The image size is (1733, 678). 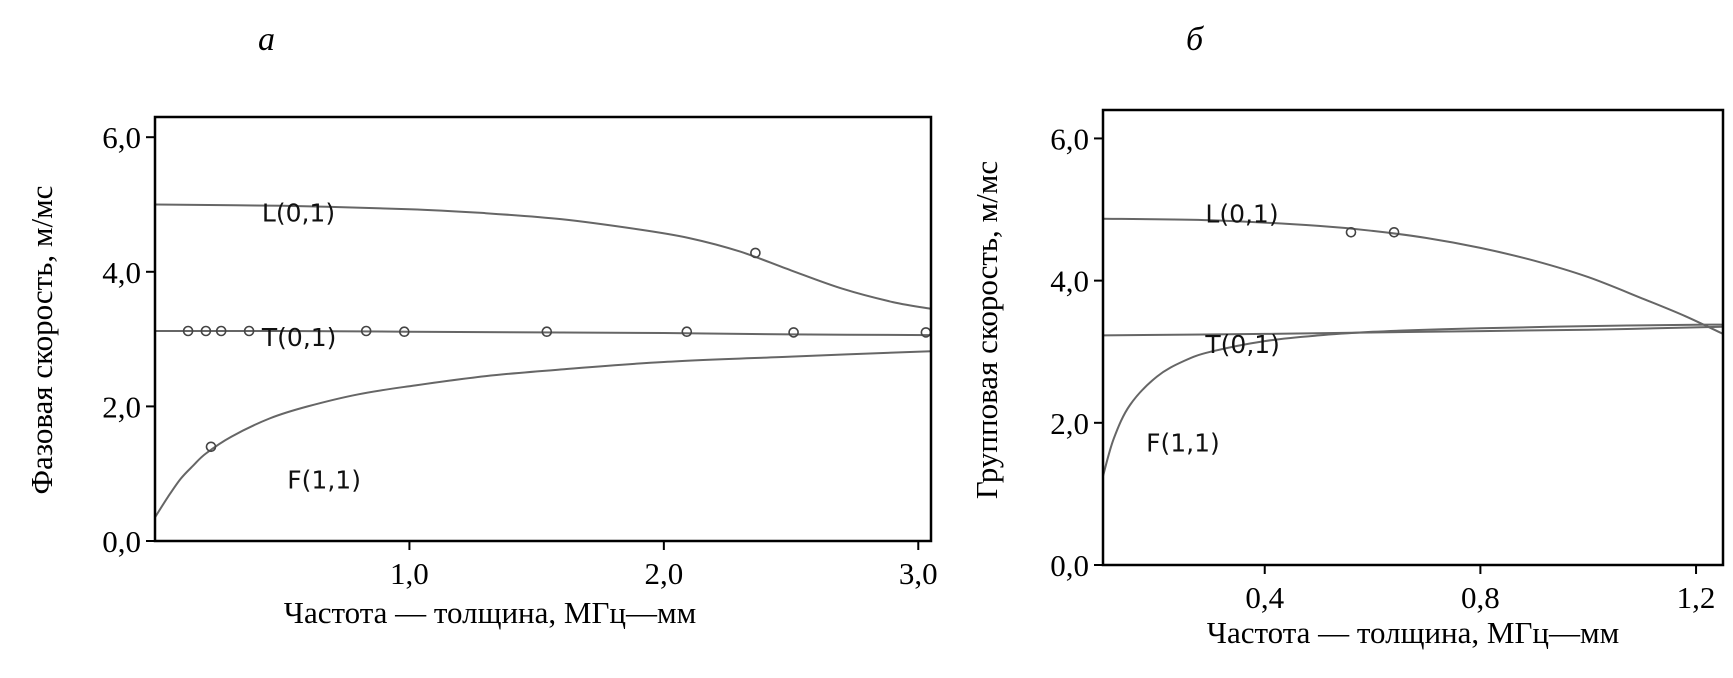 What do you see at coordinates (1195, 39) in the screenshot?
I see `panel-b-label: б` at bounding box center [1195, 39].